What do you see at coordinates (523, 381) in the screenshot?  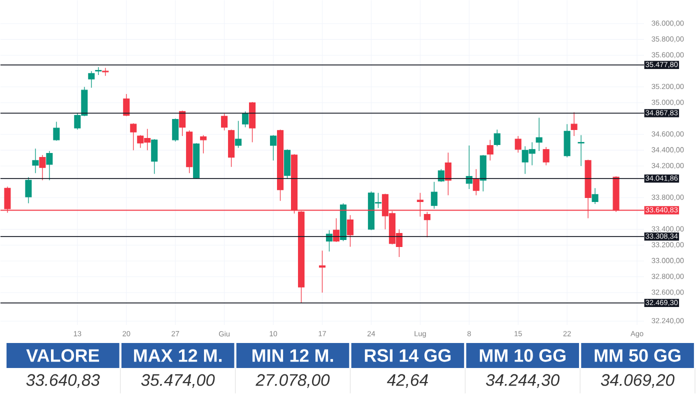 I see `text: 34.244,30` at bounding box center [523, 381].